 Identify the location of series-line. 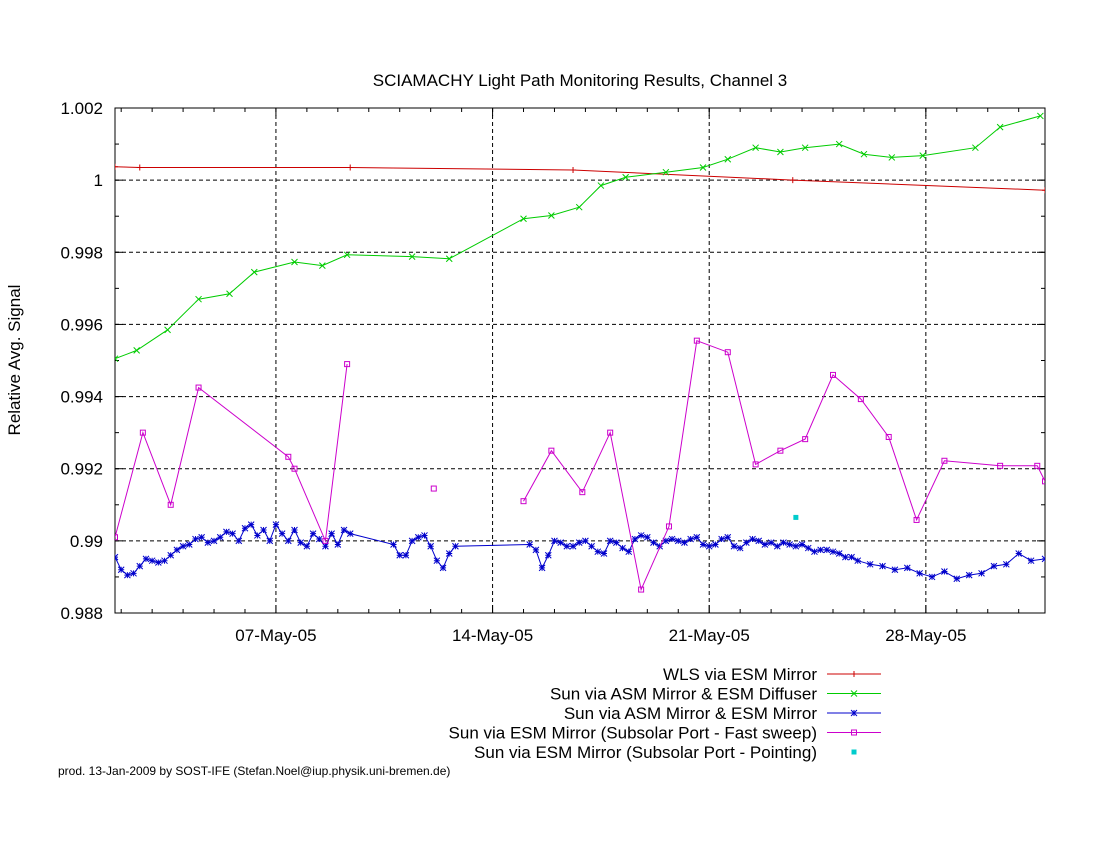
(580, 178).